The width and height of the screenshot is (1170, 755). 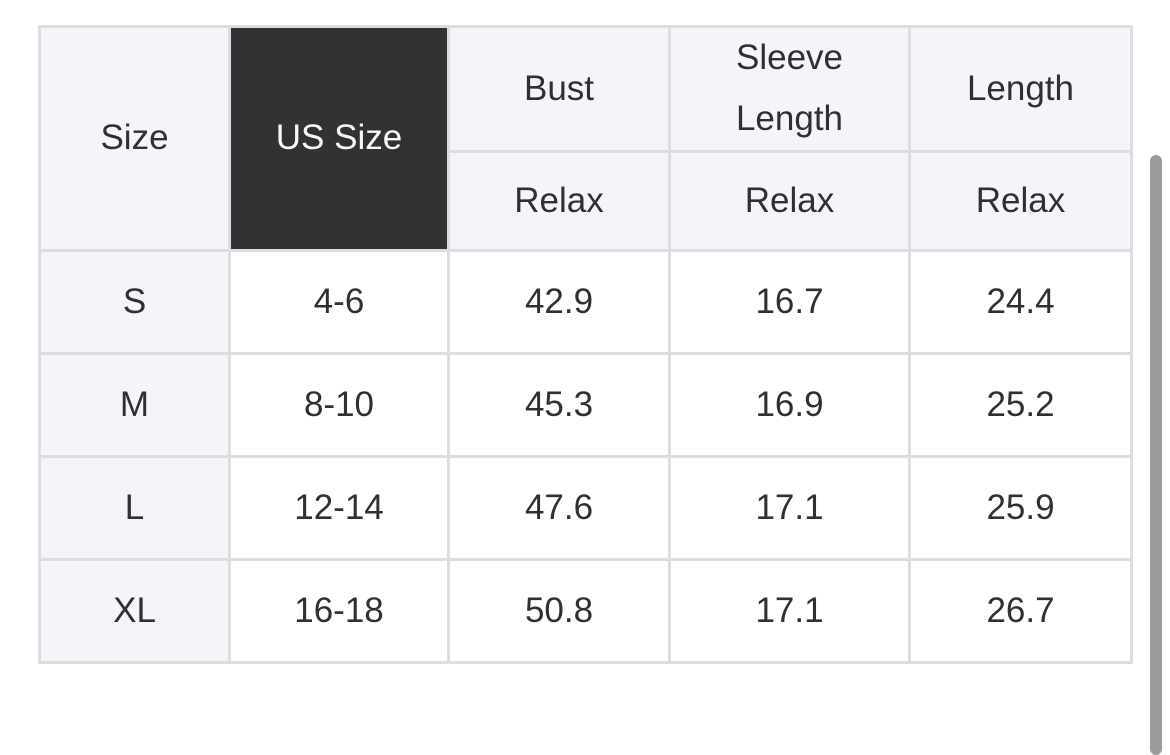 I want to click on cell-bust-l: 47.6, so click(x=559, y=507).